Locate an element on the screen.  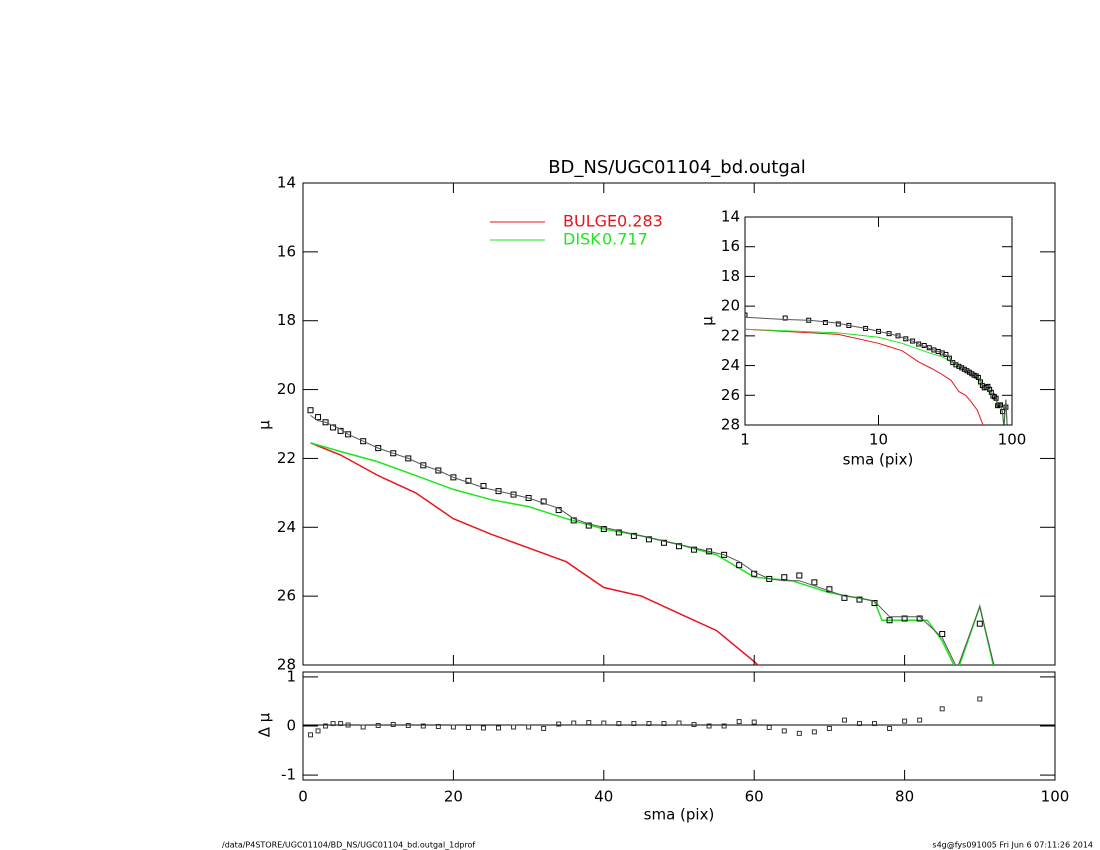
residual-frame is located at coordinates (679, 726).